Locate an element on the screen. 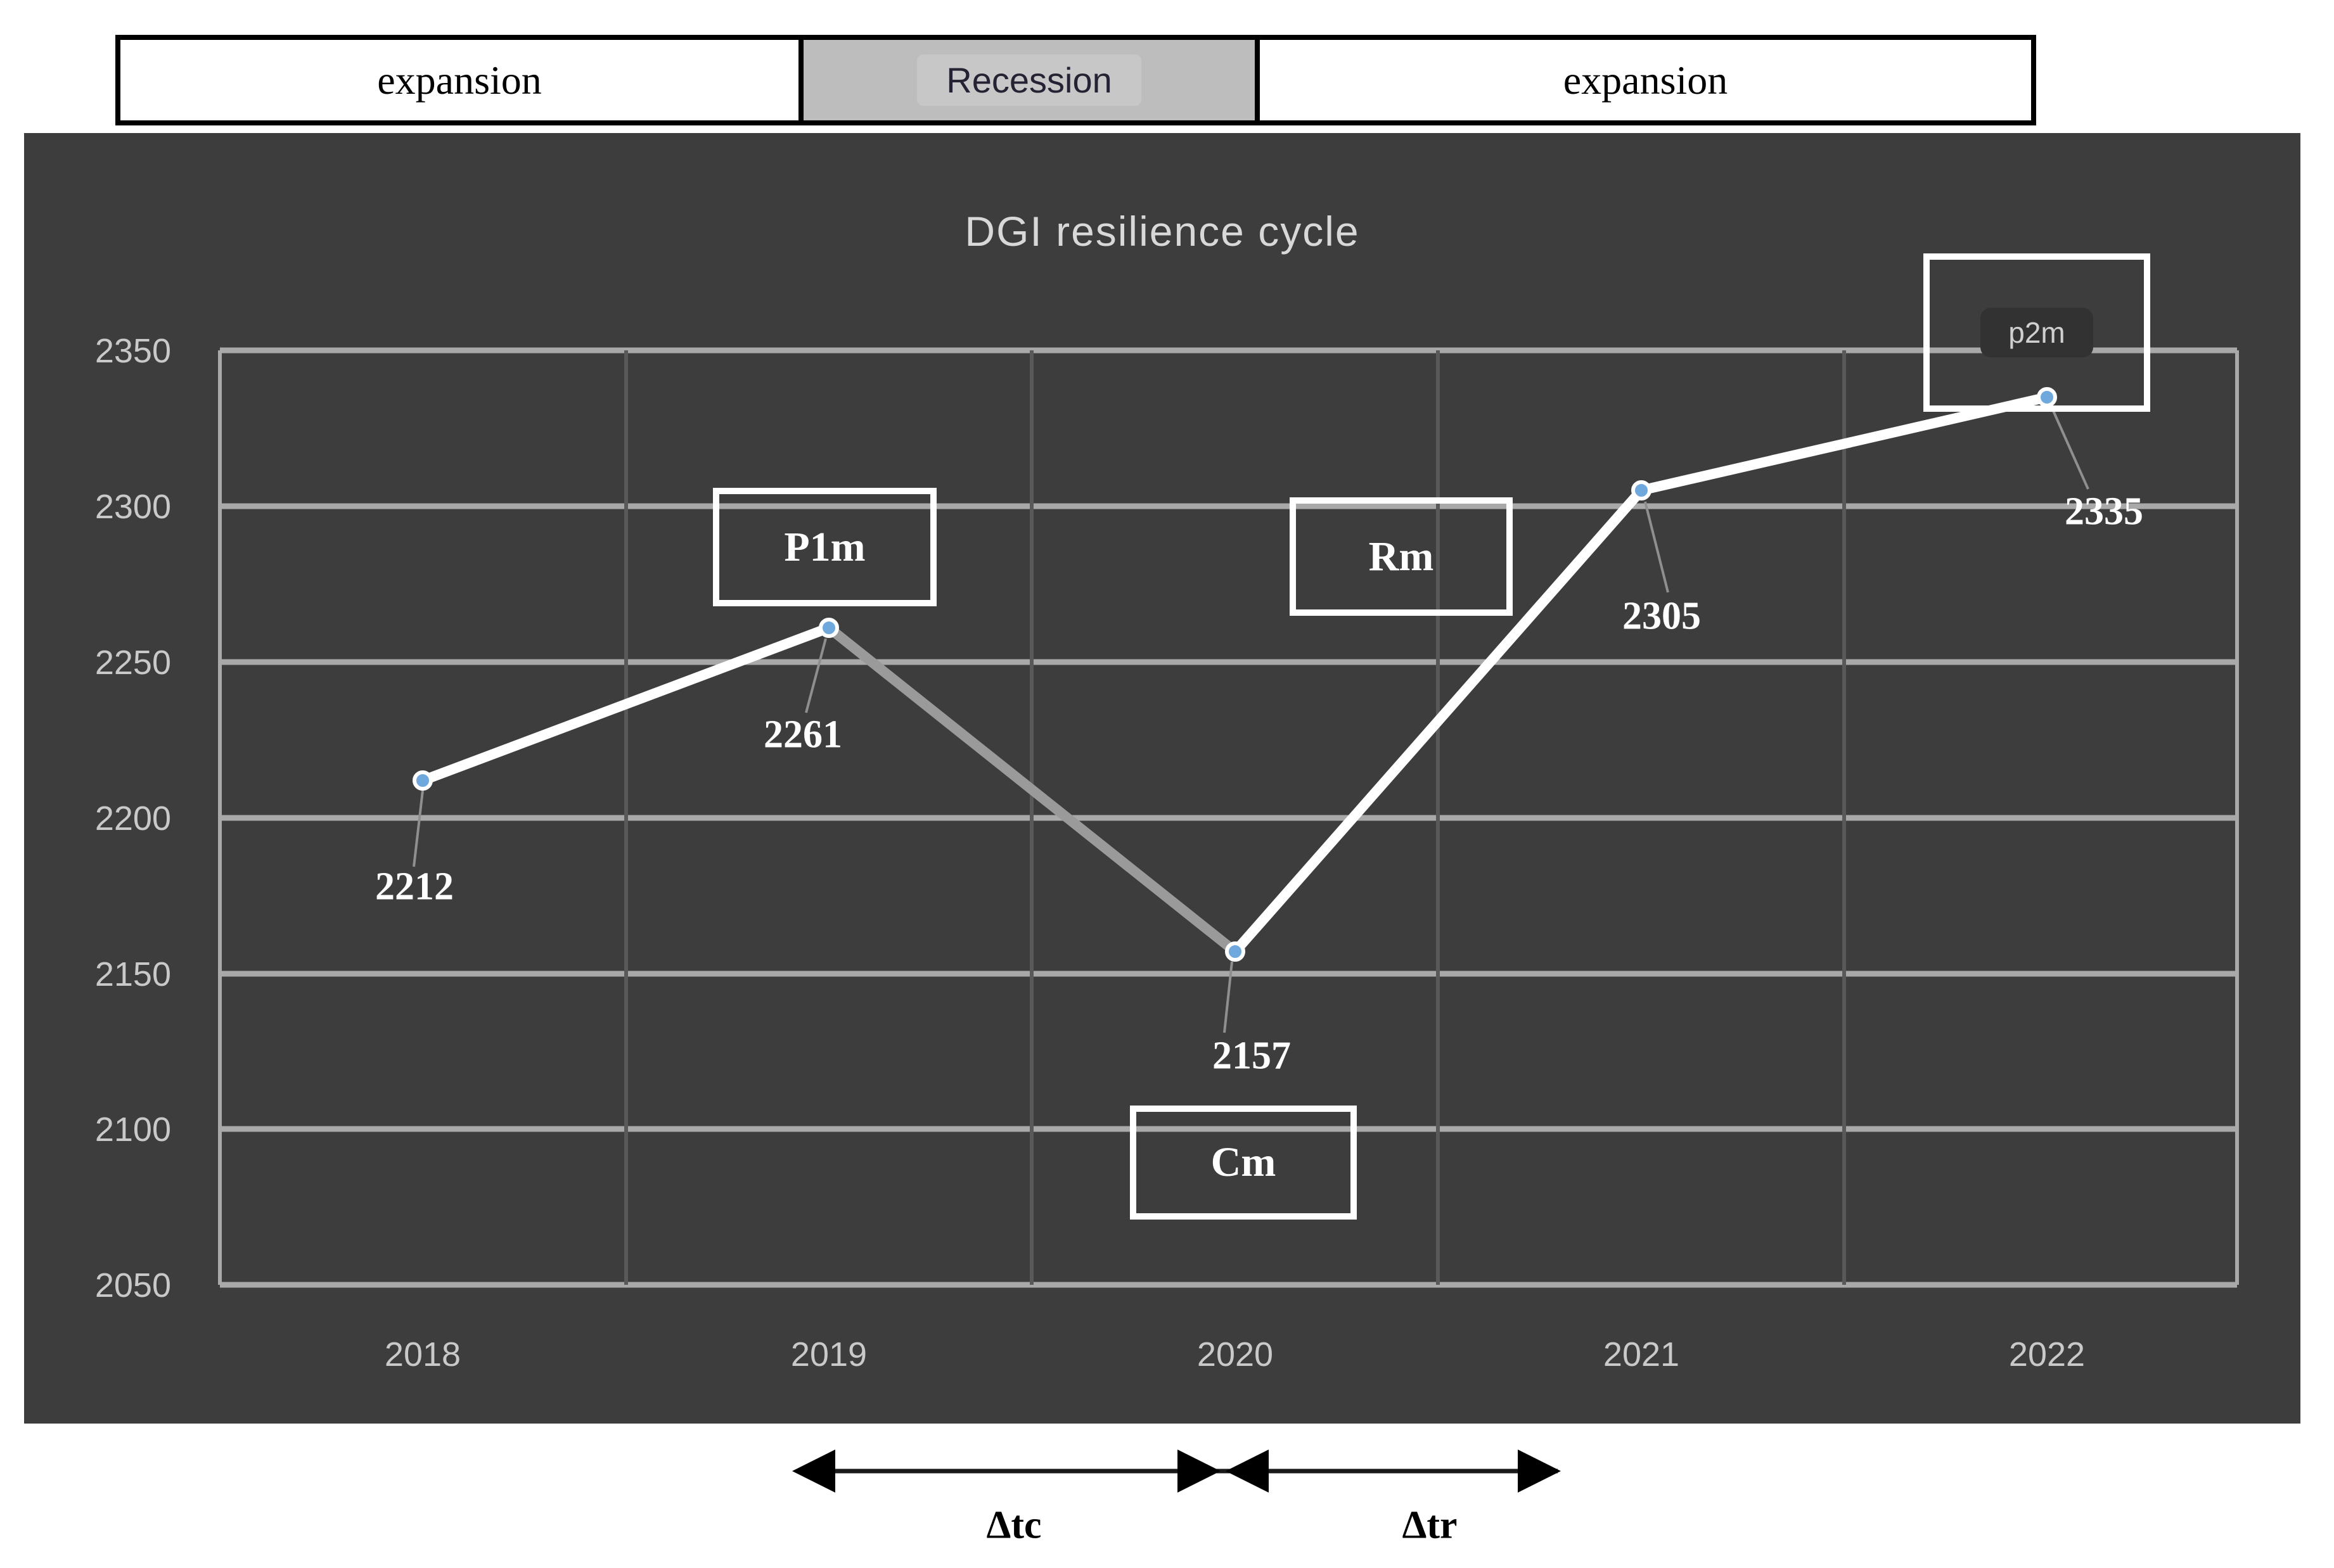  y-tick-2350: 2350 is located at coordinates (132, 351).